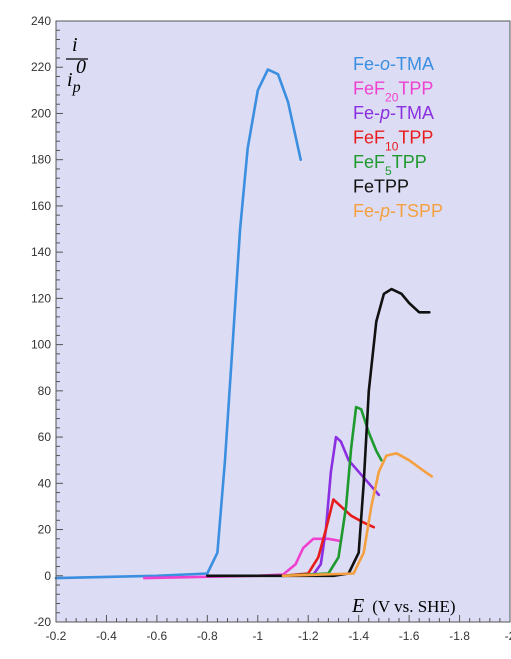  I want to click on y-axis-title: i ip 0, so click(77, 65).